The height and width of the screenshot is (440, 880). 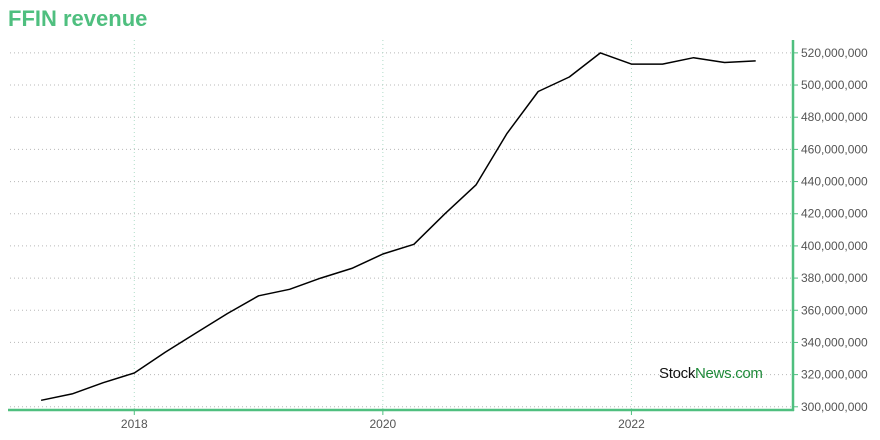 I want to click on y-tick-label: 440,000,000, so click(x=834, y=182).